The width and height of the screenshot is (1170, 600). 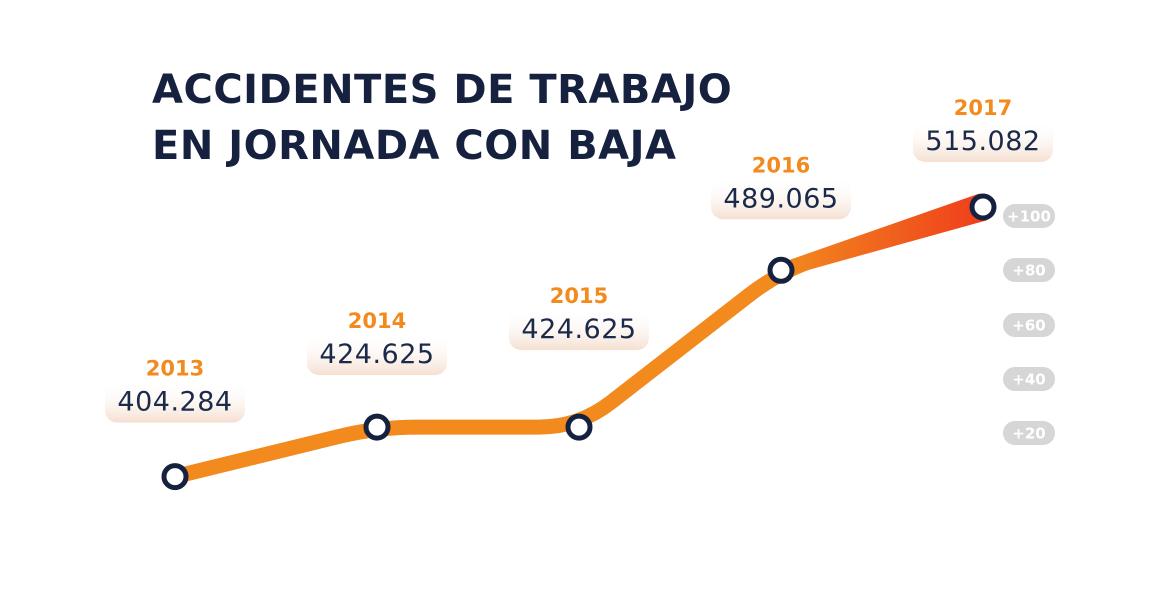 I want to click on value-label: 515.082, so click(x=982, y=141).